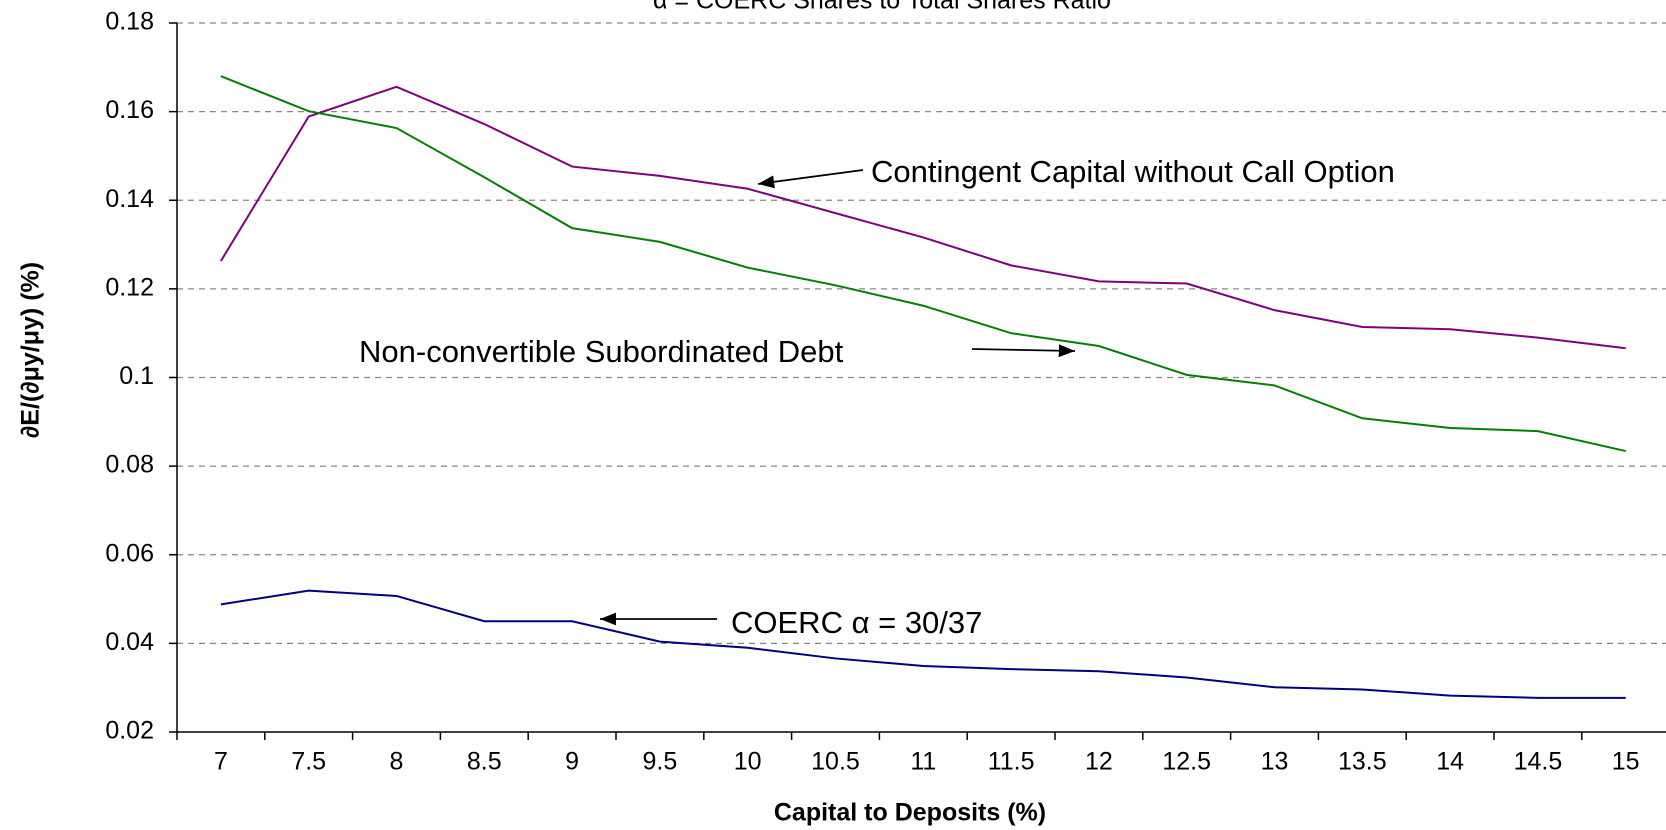 The image size is (1666, 830). What do you see at coordinates (129, 287) in the screenshot?
I see `y-tick-label: 0.12` at bounding box center [129, 287].